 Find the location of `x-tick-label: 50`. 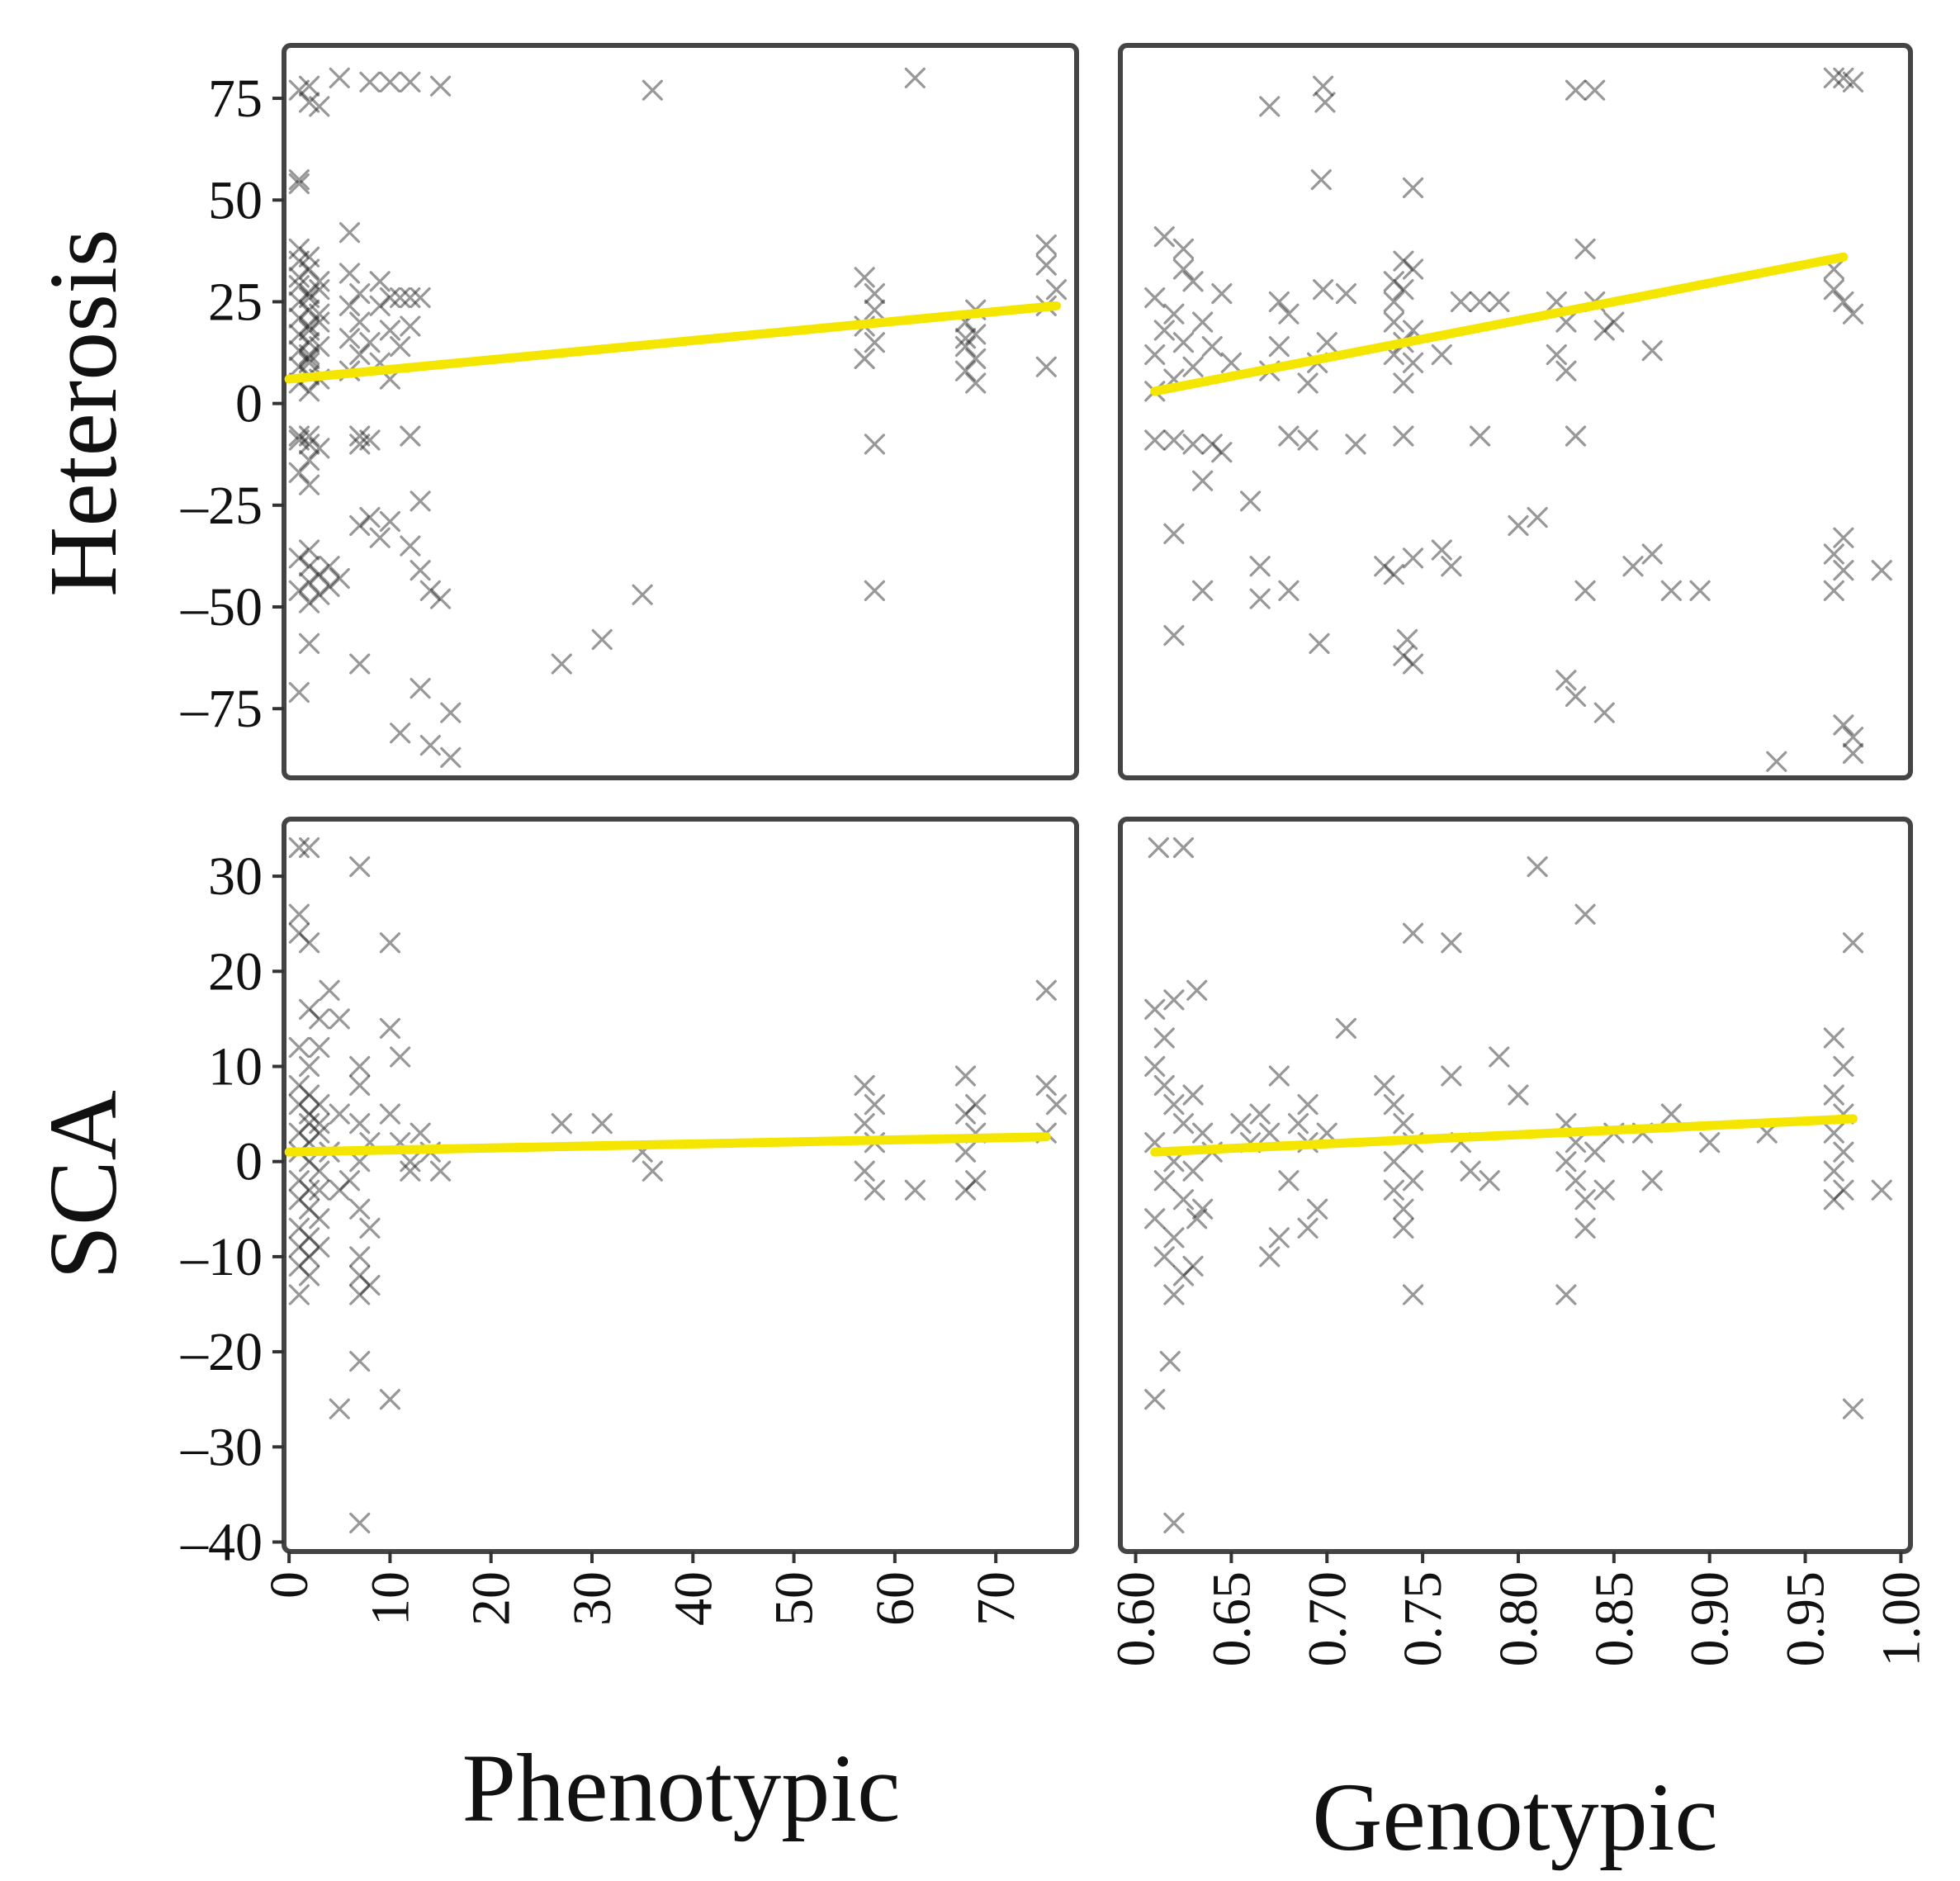

x-tick-label: 50 is located at coordinates (795, 1598).